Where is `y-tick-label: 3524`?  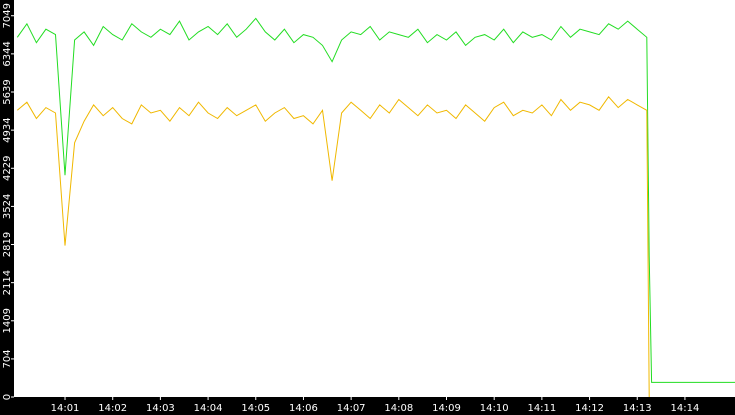
y-tick-label: 3524 is located at coordinates (7, 206).